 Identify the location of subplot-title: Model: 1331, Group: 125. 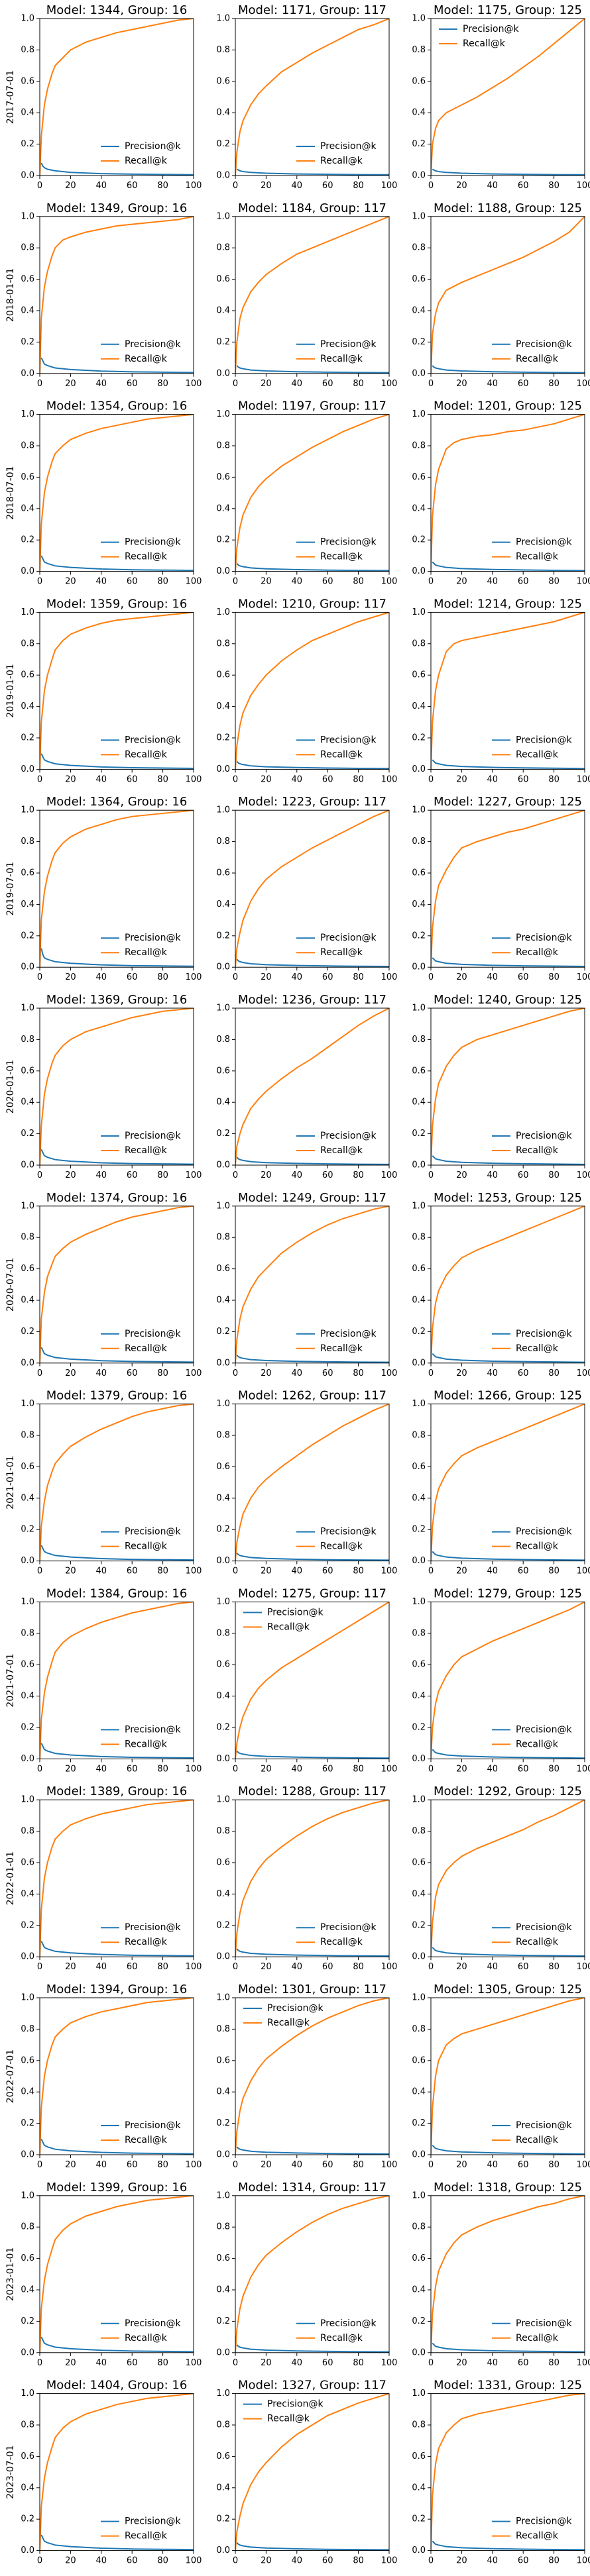
(508, 2386).